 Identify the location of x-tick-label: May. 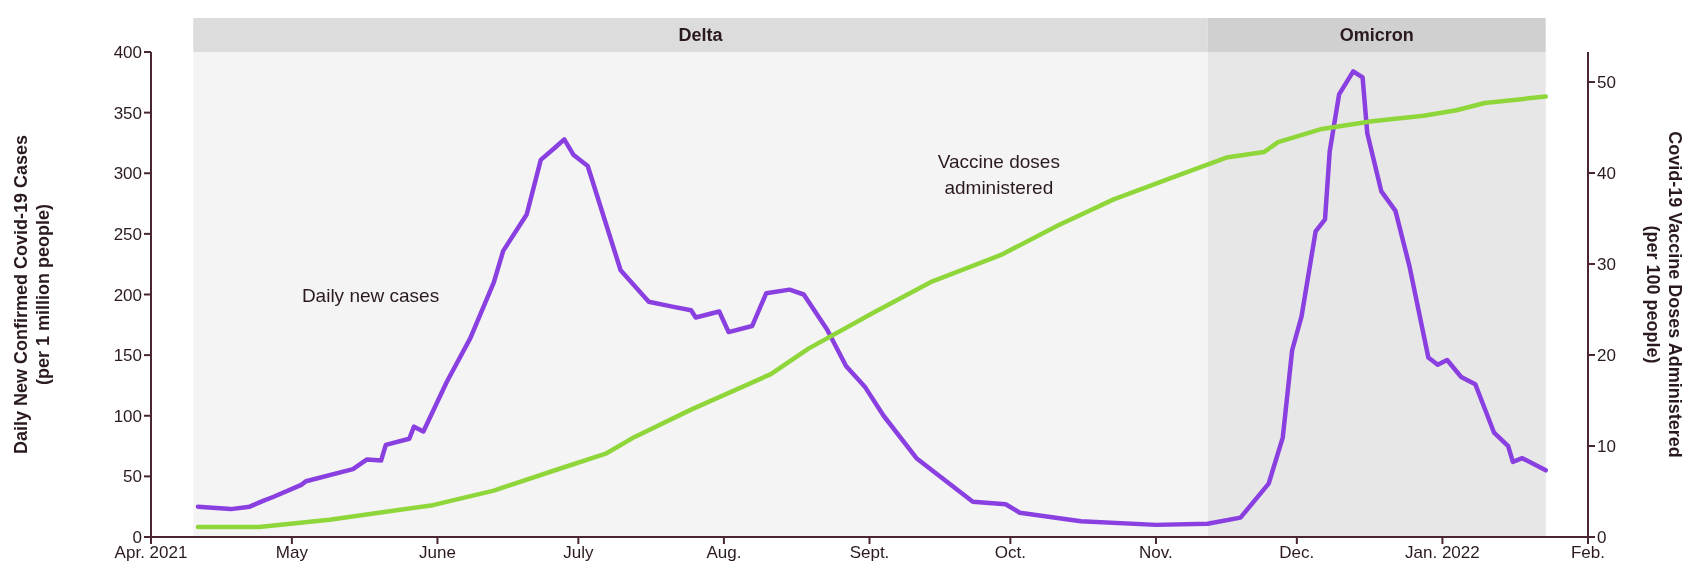
(292, 553).